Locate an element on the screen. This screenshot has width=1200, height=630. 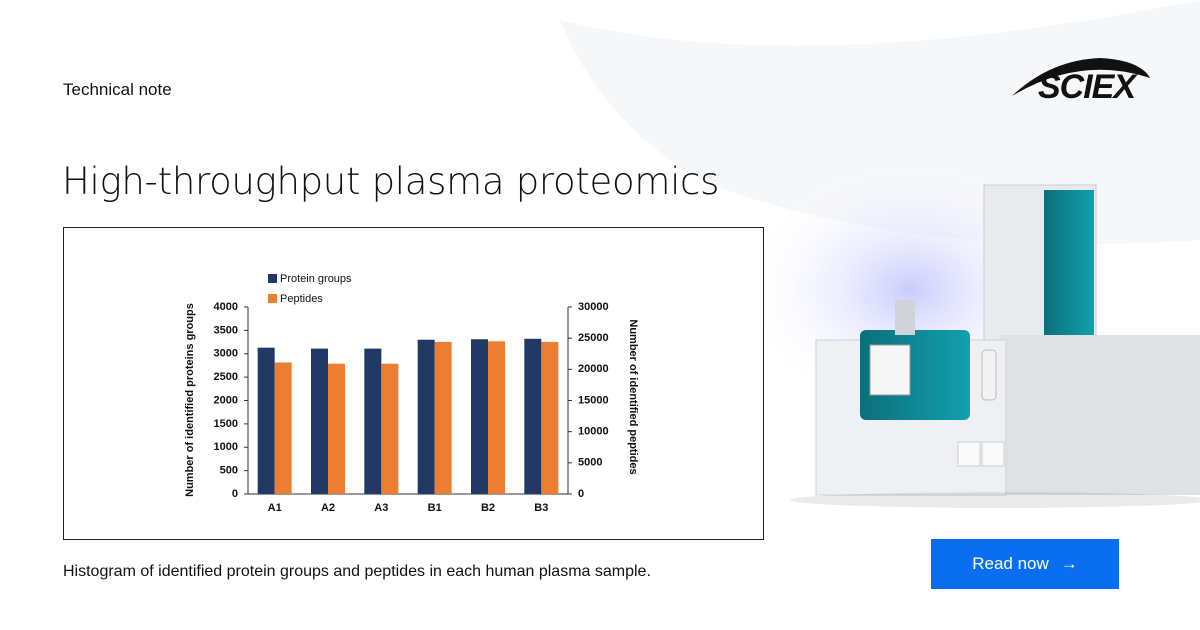
y2-tick-label: 10000 is located at coordinates (593, 432).